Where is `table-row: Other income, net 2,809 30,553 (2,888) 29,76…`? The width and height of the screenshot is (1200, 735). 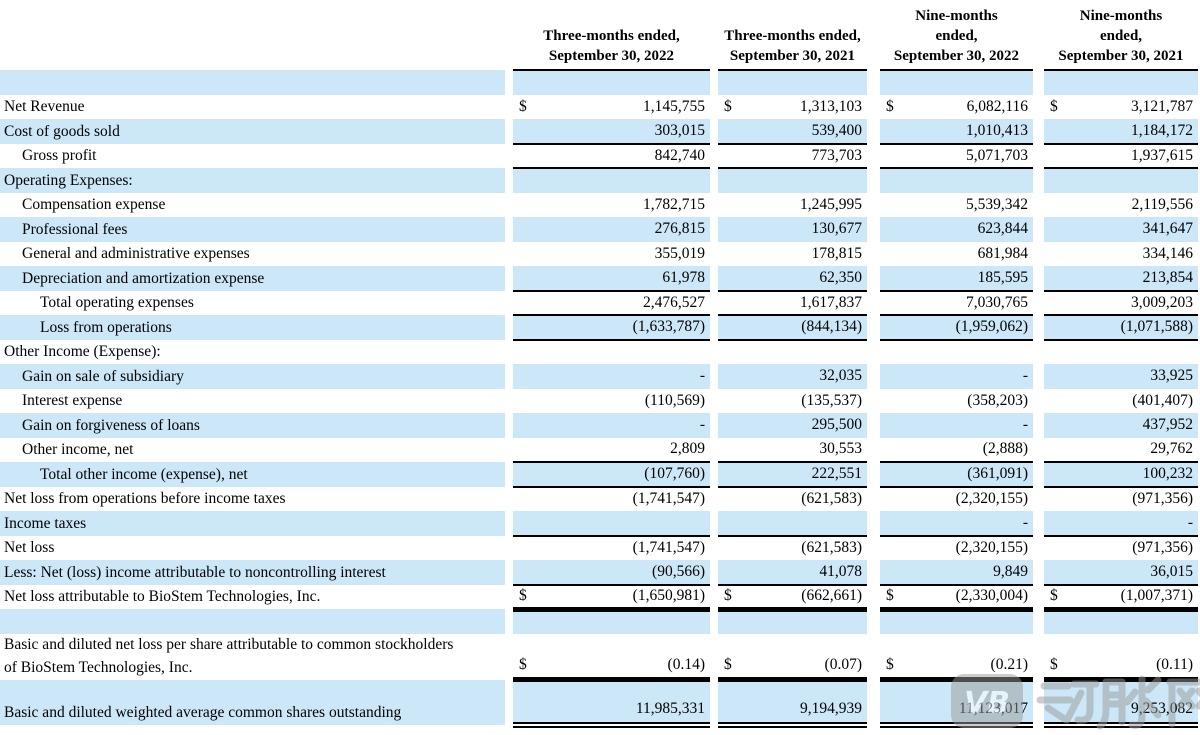
table-row: Other income, net 2,809 30,553 (2,888) 29,76… is located at coordinates (599, 450).